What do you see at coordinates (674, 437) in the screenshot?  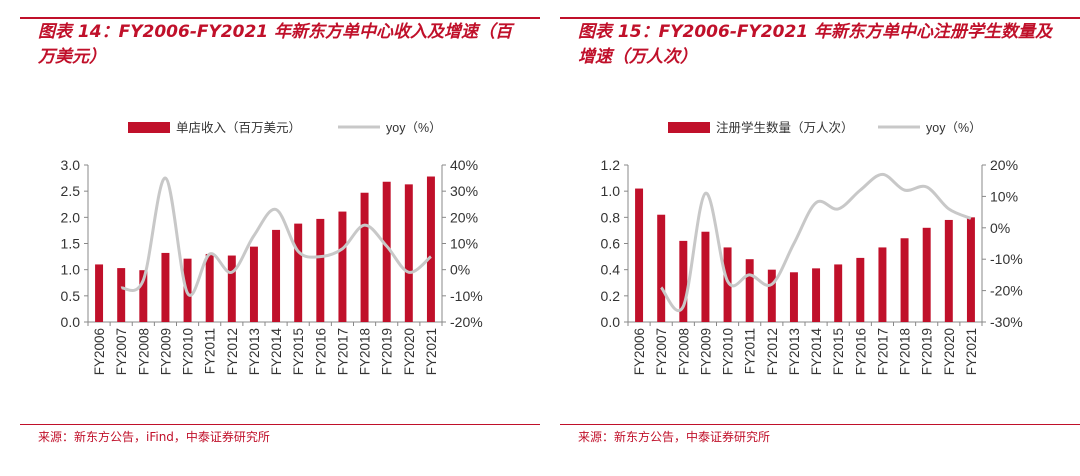 I see `chart-source: 来源：新东方公告，中泰证券研究所` at bounding box center [674, 437].